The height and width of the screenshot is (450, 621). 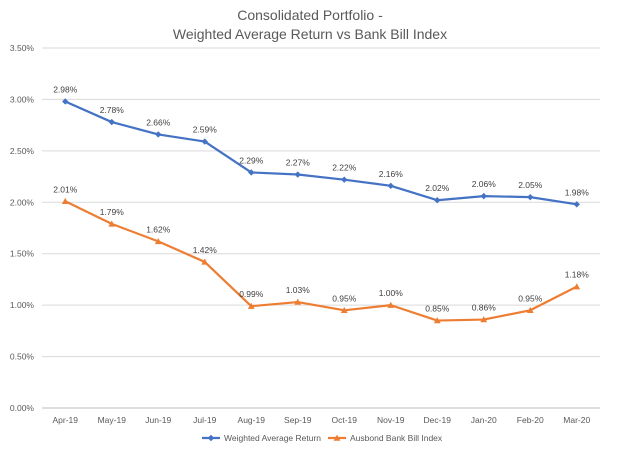 I want to click on data-label: 2.01%, so click(x=65, y=189).